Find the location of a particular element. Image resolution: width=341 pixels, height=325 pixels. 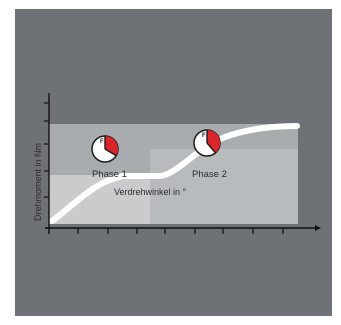

x-axis-arrow-icon is located at coordinates (318, 228).